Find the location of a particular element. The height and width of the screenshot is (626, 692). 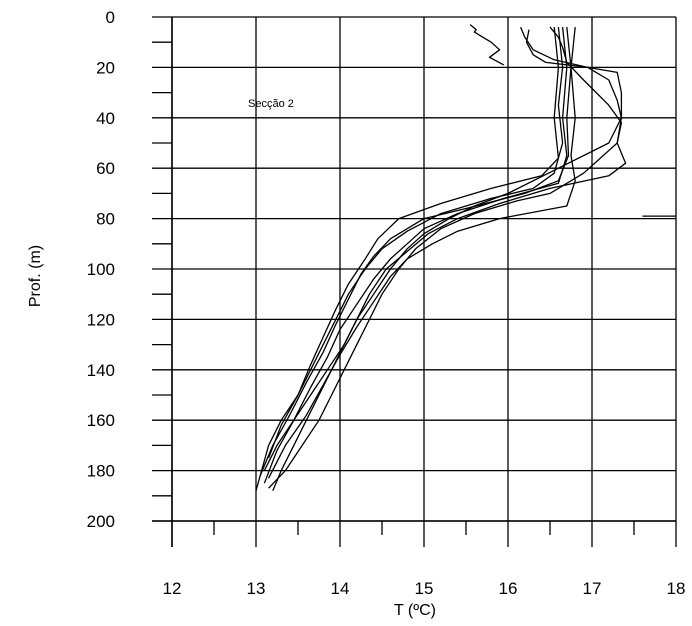

y-tick-label: 80 is located at coordinates (105, 219).